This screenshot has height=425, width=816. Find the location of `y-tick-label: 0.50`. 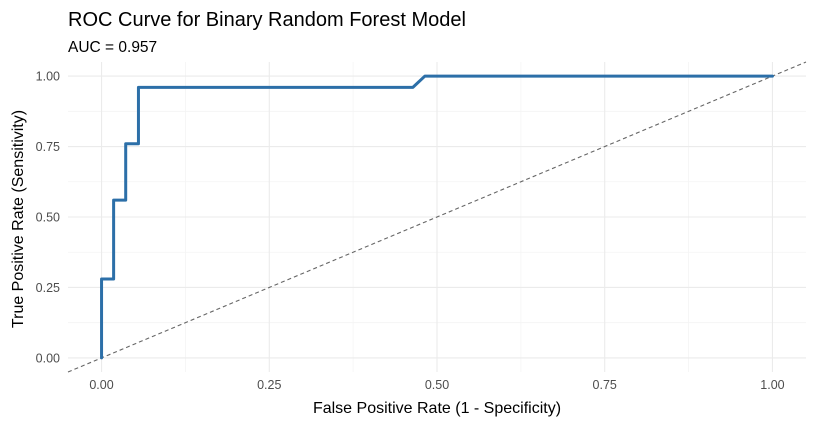

y-tick-label: 0.50 is located at coordinates (48, 218).